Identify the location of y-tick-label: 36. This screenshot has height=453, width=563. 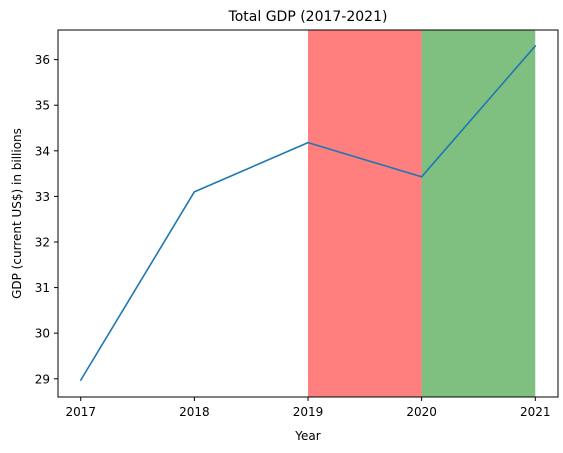
(42, 60).